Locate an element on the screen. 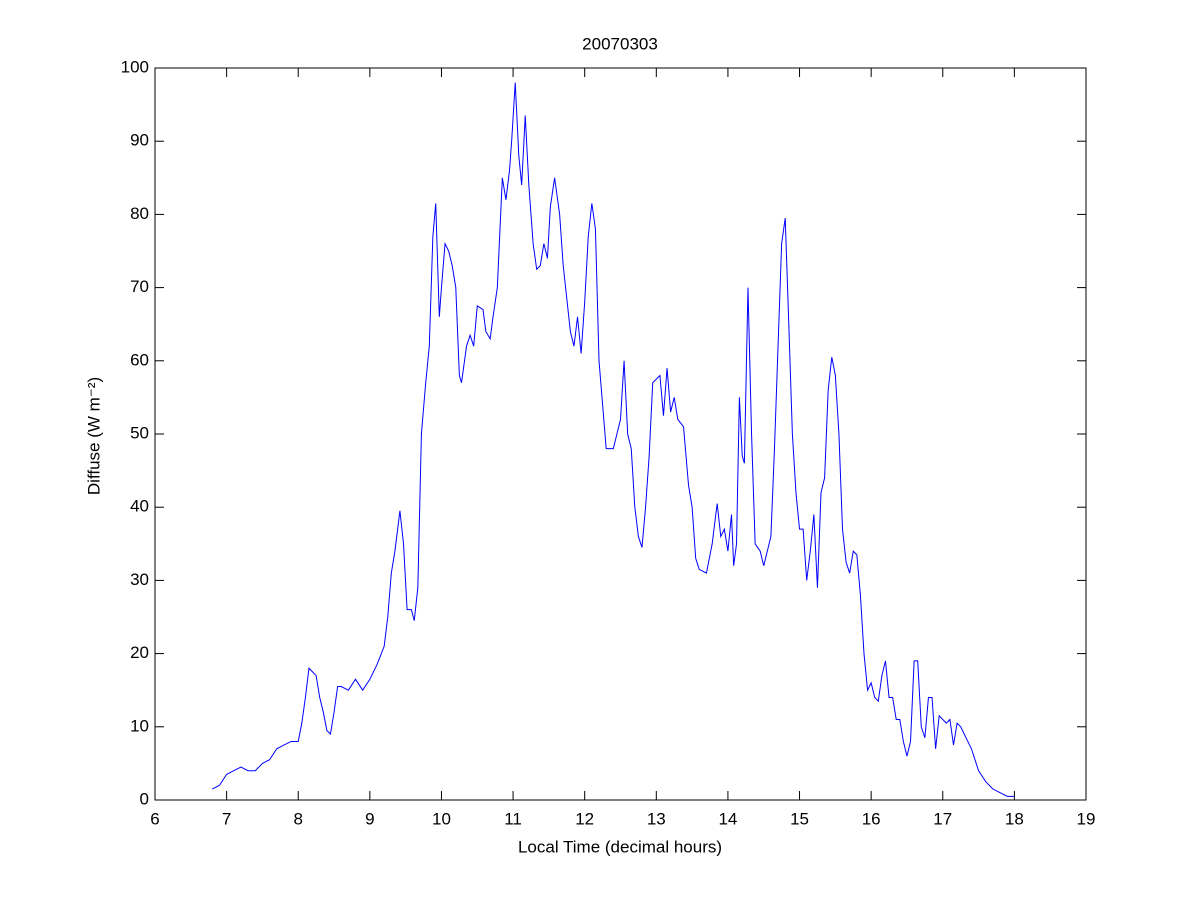 The image size is (1200, 900). x-tick-label: 10 is located at coordinates (441, 818).